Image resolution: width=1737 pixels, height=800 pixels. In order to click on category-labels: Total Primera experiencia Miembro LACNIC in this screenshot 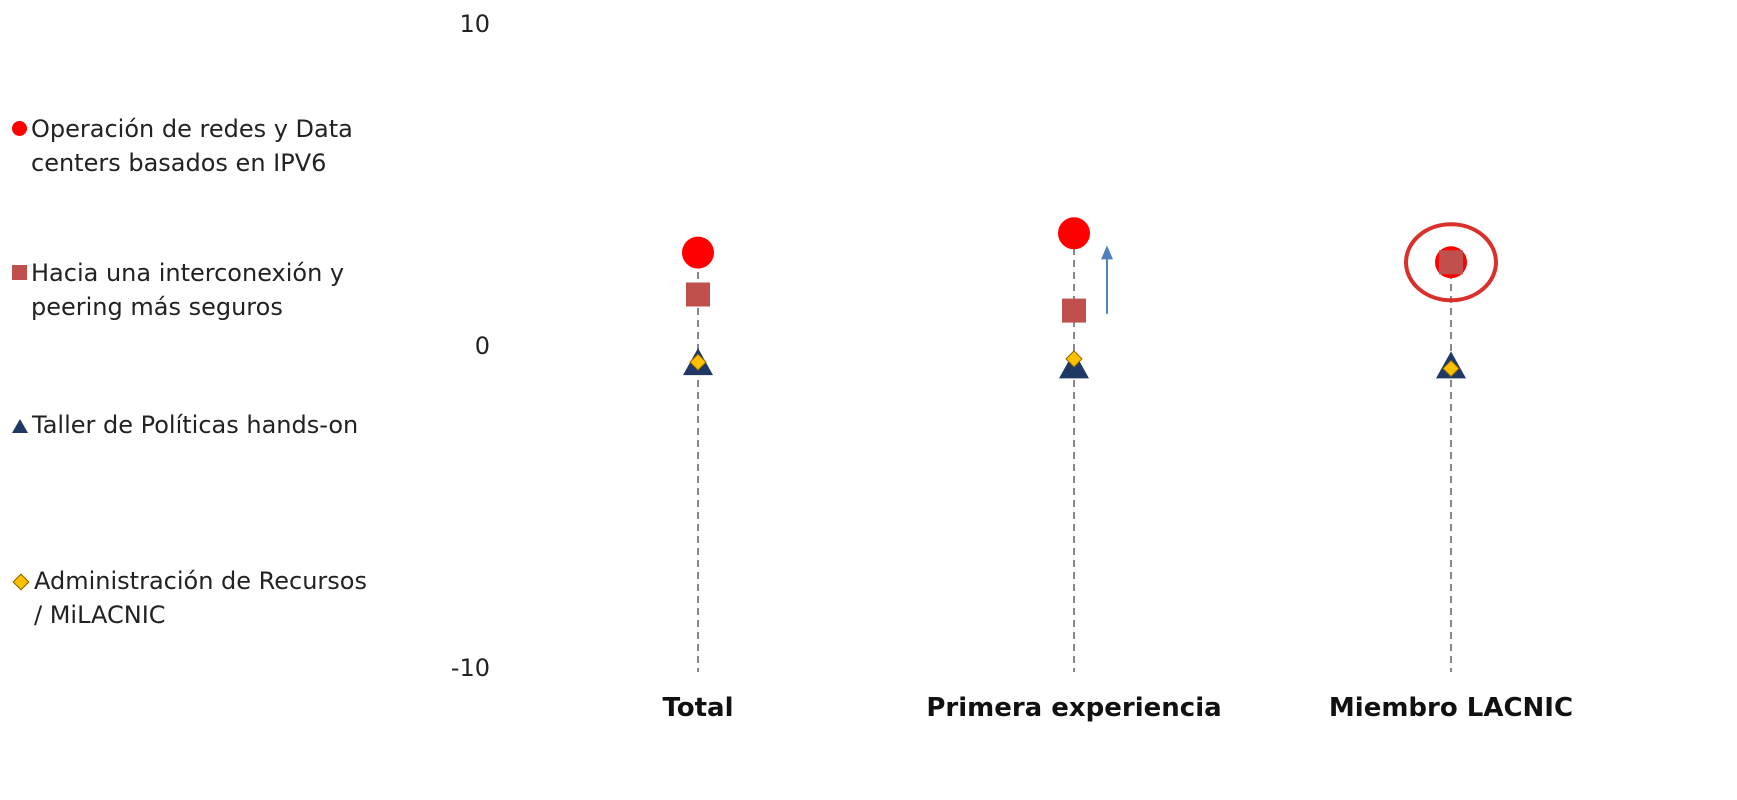, I will do `click(1117, 708)`.